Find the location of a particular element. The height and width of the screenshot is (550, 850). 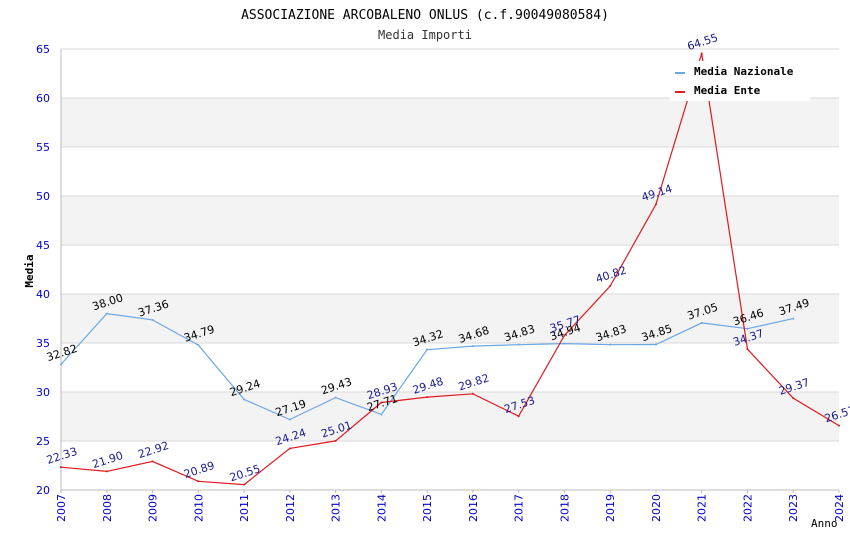

legend-box is located at coordinates (740, 81).